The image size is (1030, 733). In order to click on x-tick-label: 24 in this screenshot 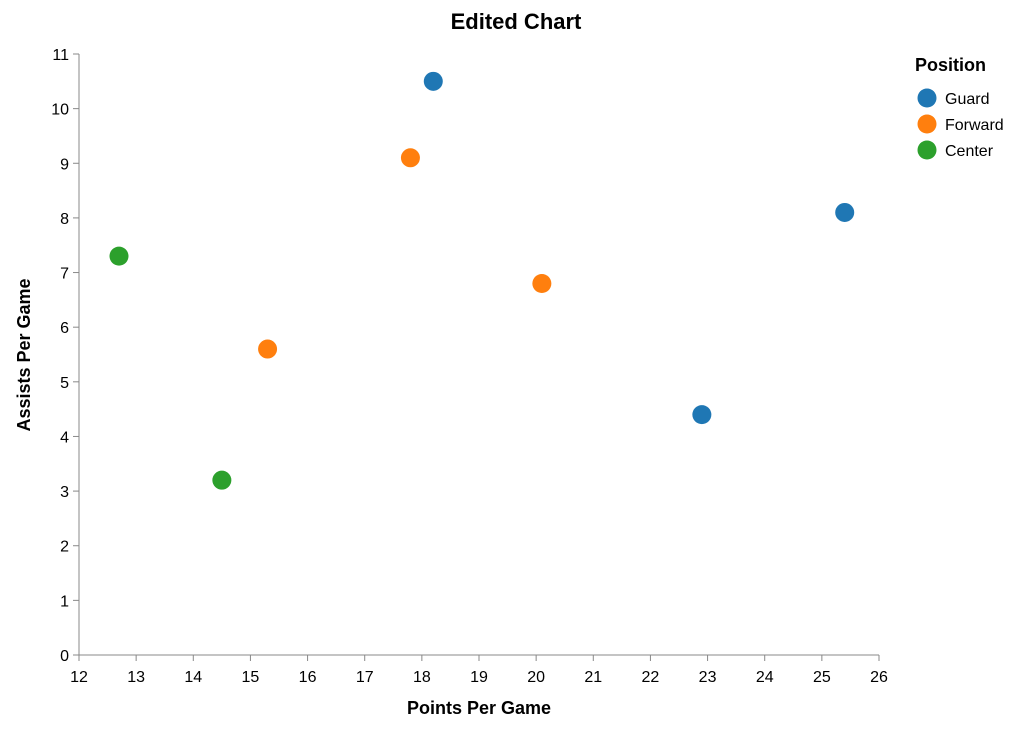, I will do `click(765, 677)`.